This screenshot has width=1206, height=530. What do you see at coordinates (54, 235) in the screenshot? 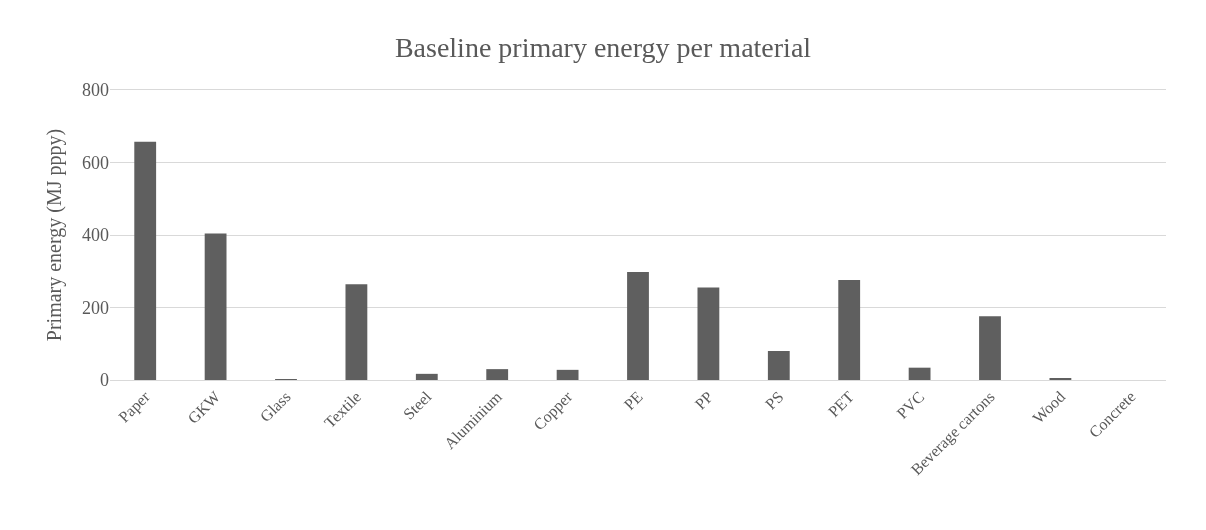
I see `y-axis-title: Primary energy (MJ pppy)` at bounding box center [54, 235].